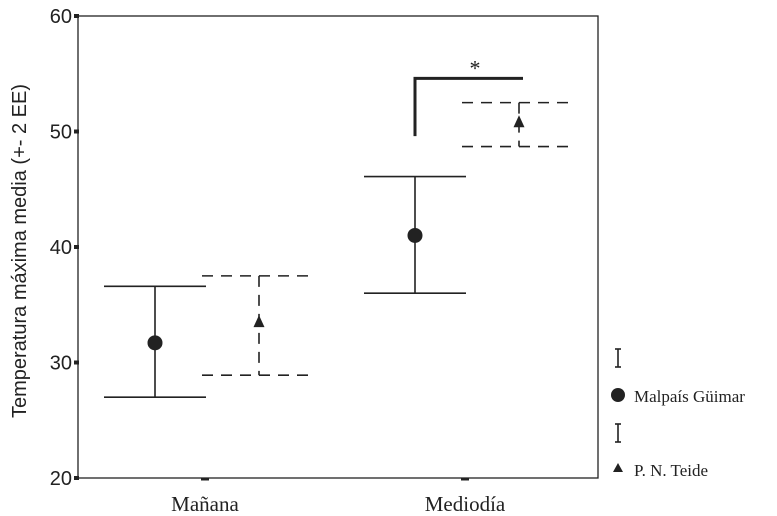  Describe the element at coordinates (678, 414) in the screenshot. I see `legend: Malpaís Güimar P. N. Teide` at that location.